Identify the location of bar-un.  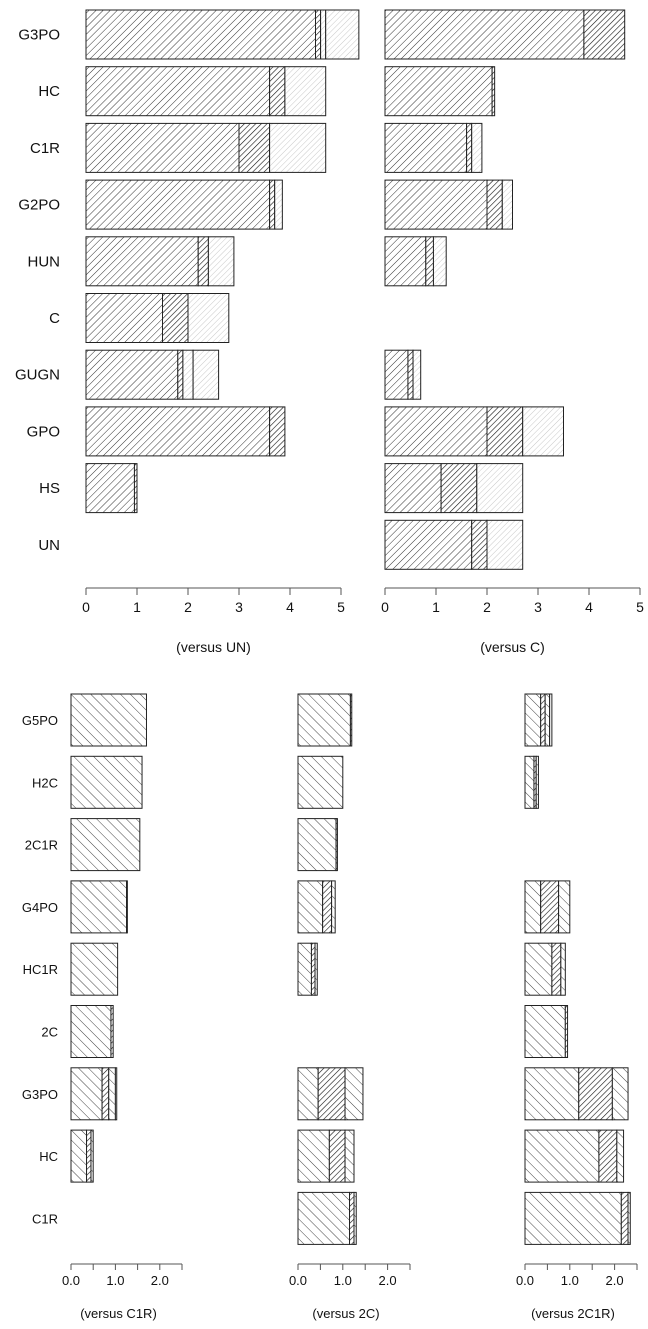
(454, 544).